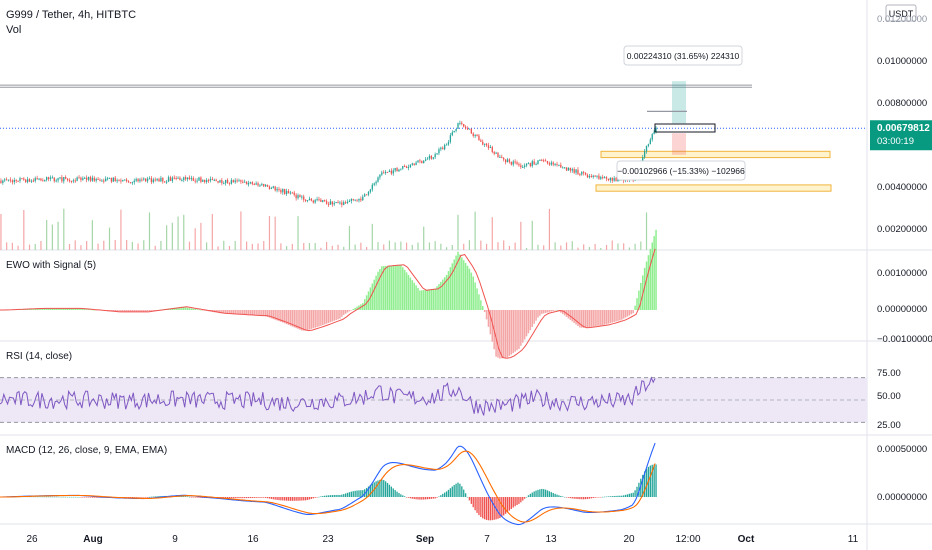 Image resolution: width=932 pixels, height=550 pixels. Describe the element at coordinates (902, 273) in the screenshot. I see `ewo-tick-label: 0.00100000` at that location.